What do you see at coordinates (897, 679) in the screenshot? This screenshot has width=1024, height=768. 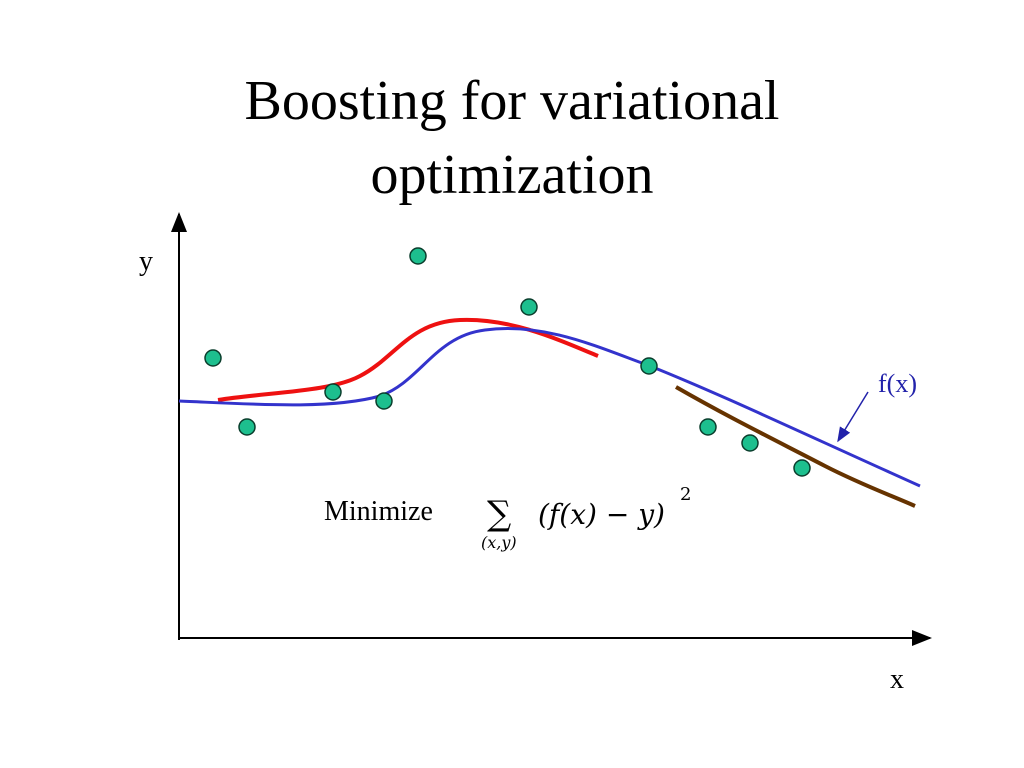 I see `x-axis-label: x` at bounding box center [897, 679].